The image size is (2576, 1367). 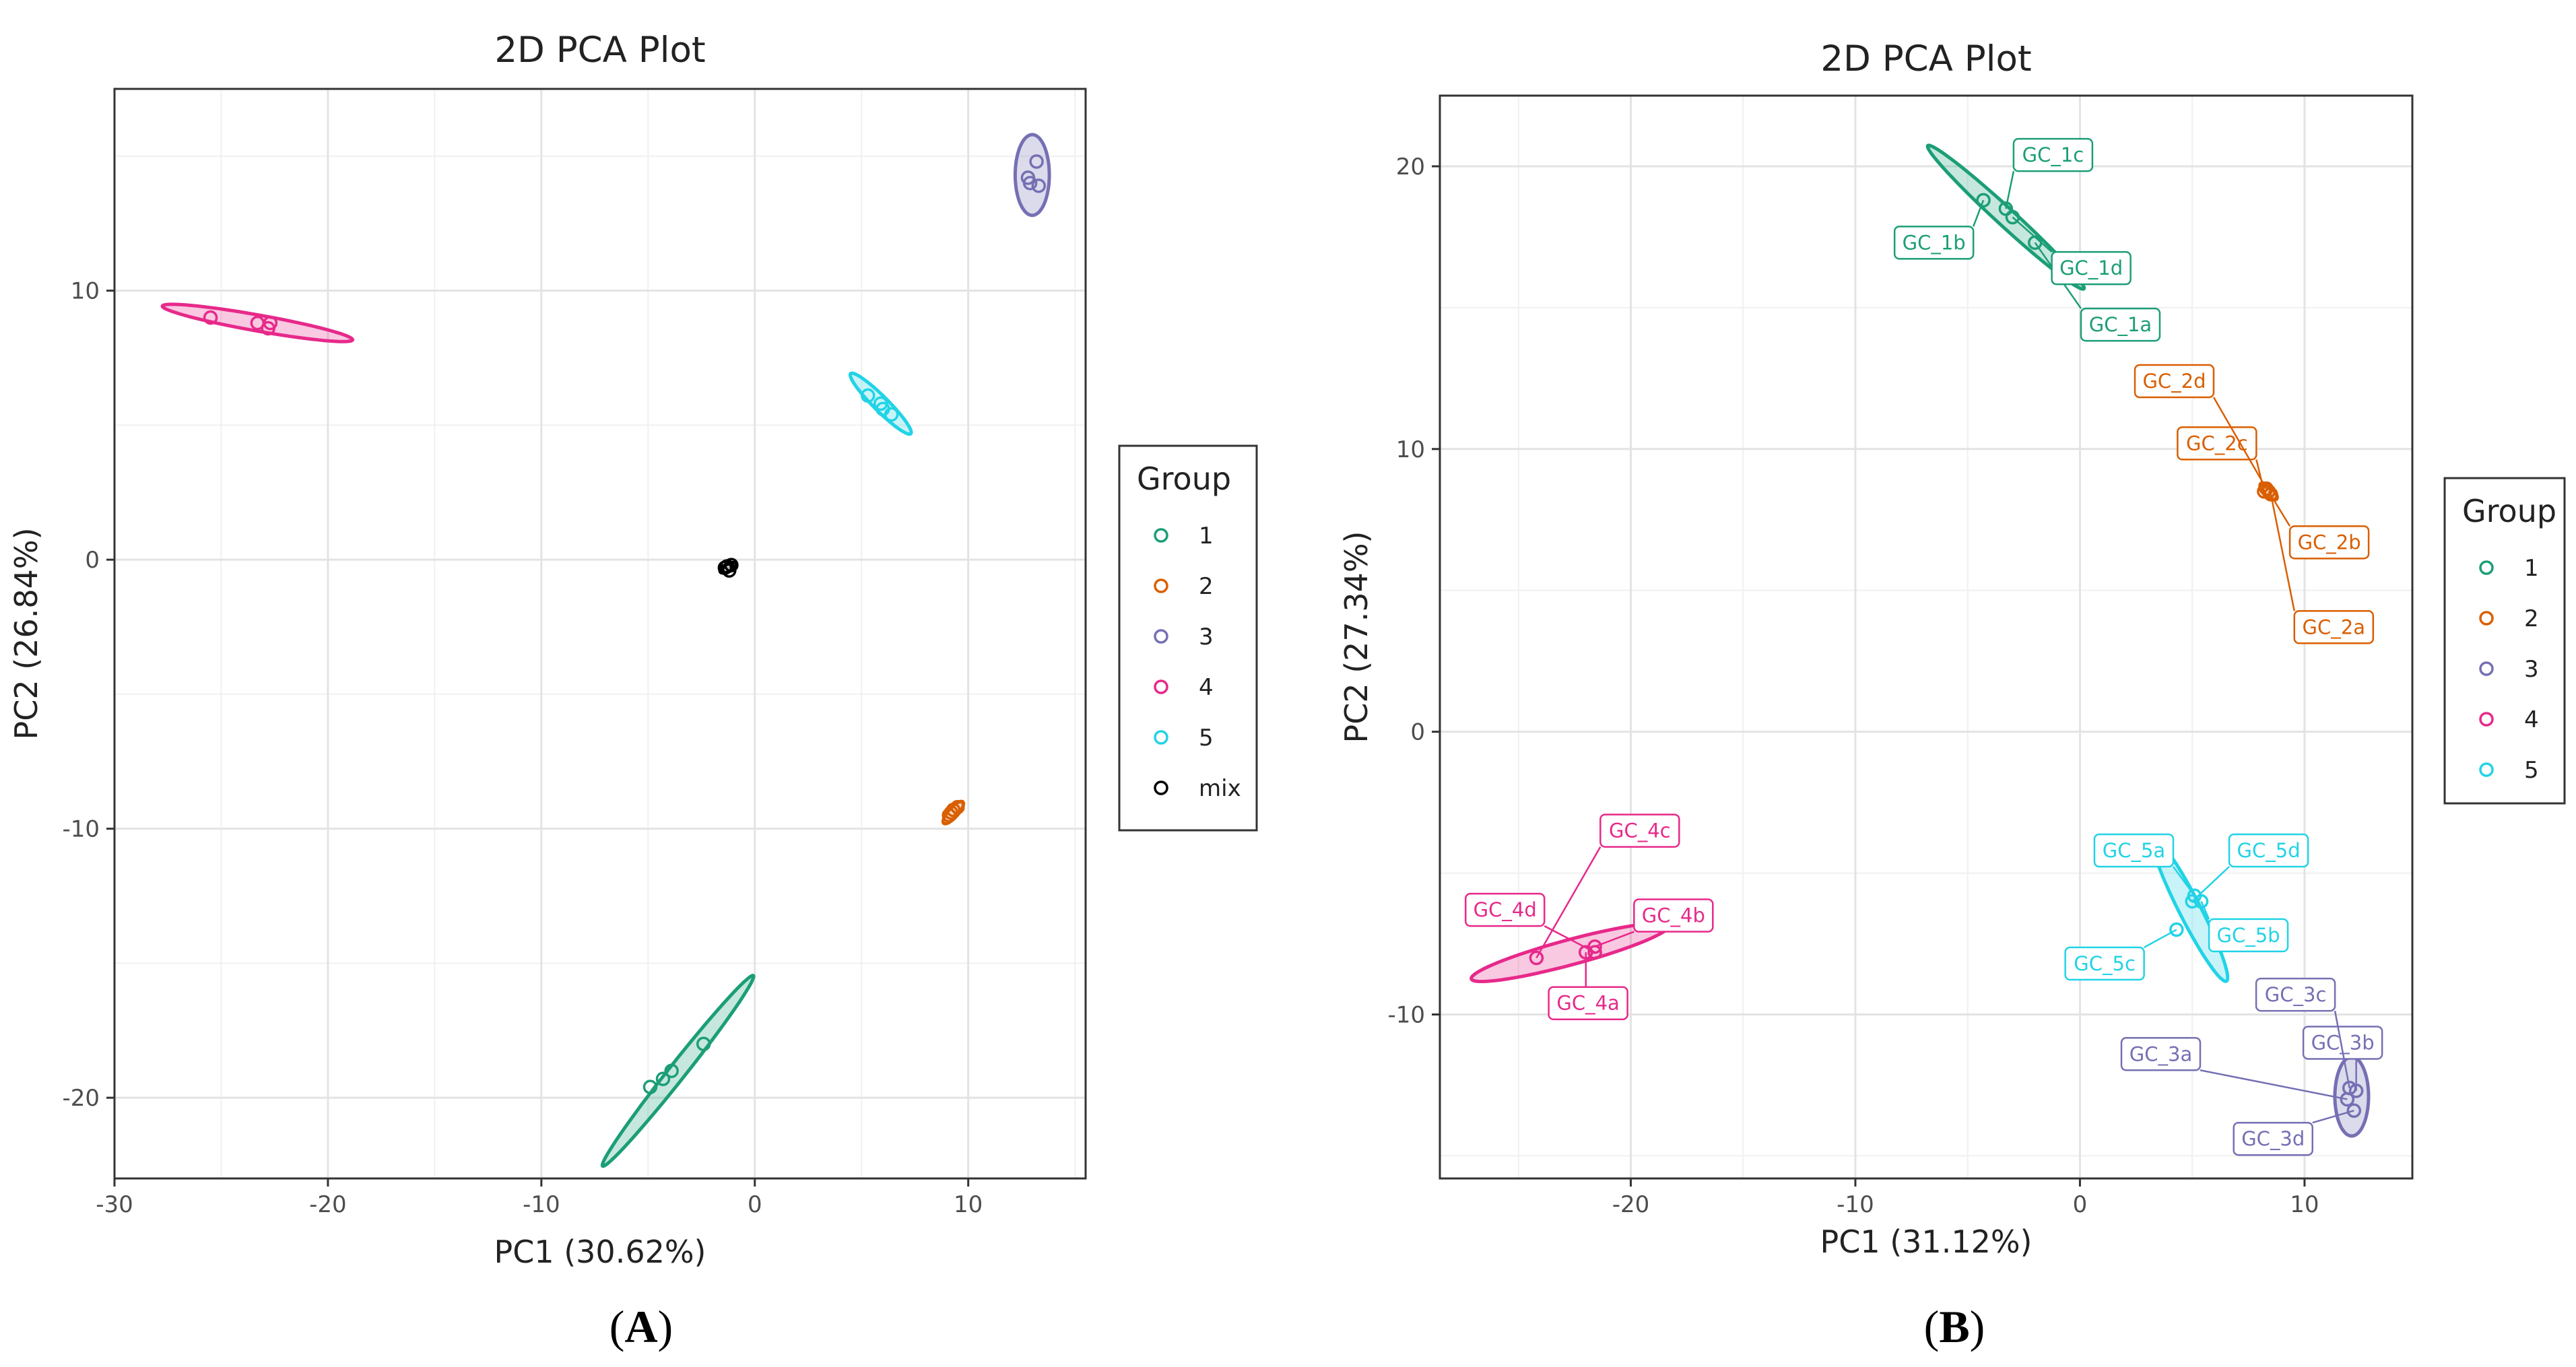 What do you see at coordinates (2304, 1204) in the screenshot?
I see `x-tick-label: 10` at bounding box center [2304, 1204].